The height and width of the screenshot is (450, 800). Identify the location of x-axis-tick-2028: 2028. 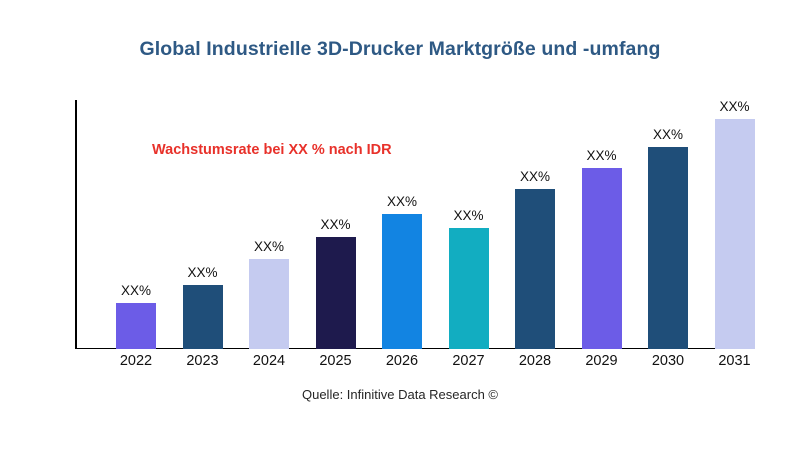
(535, 361).